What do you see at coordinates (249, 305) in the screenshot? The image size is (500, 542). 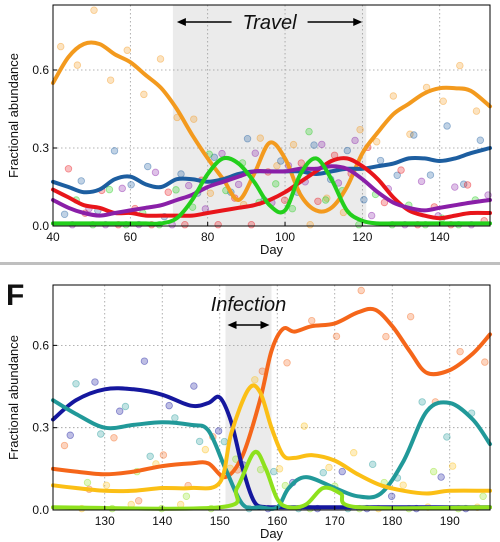 I see `annotation-text: Infection` at bounding box center [249, 305].